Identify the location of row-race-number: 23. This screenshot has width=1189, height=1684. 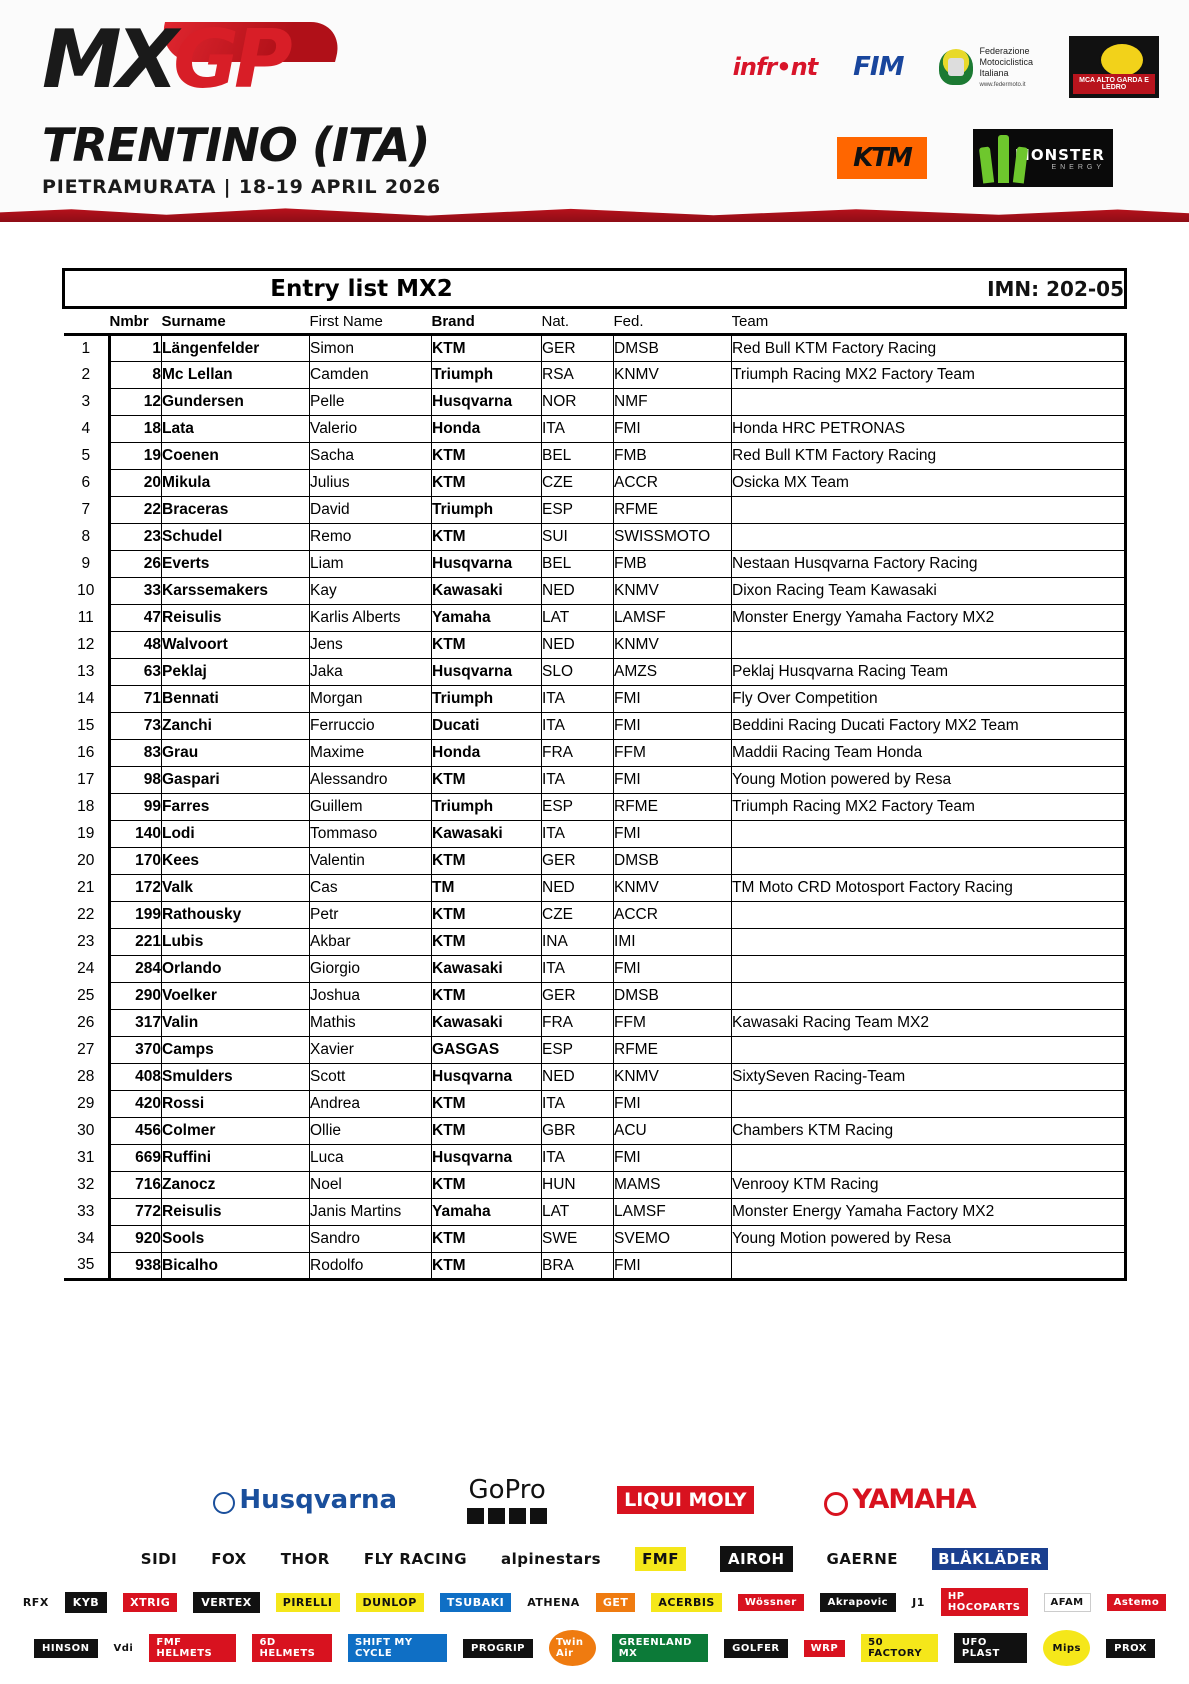
(135, 537).